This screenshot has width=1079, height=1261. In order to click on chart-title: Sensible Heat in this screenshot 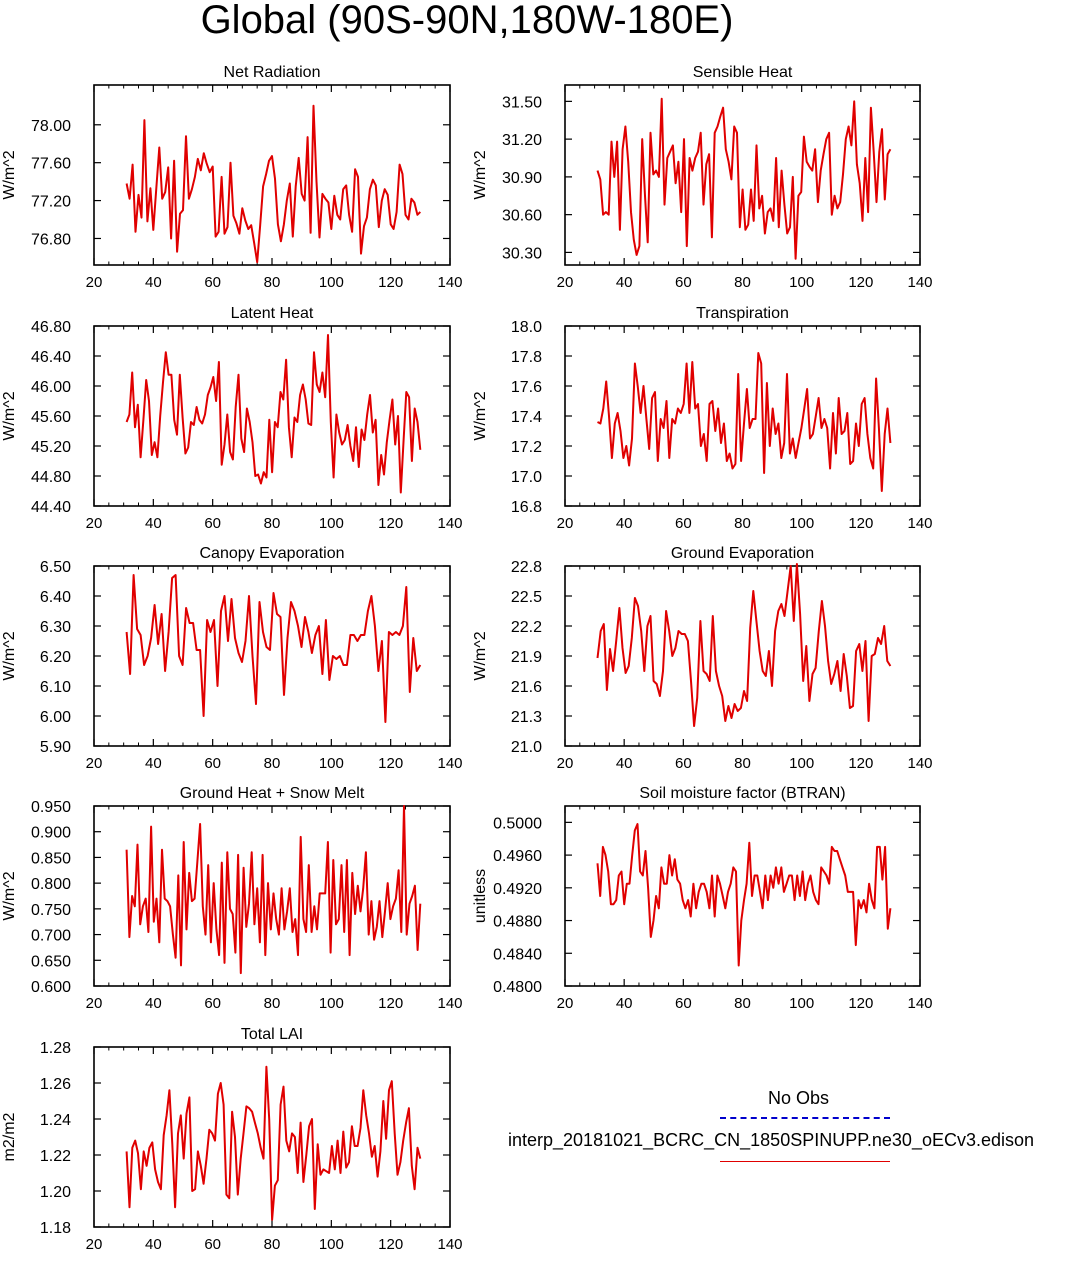, I will do `click(743, 72)`.